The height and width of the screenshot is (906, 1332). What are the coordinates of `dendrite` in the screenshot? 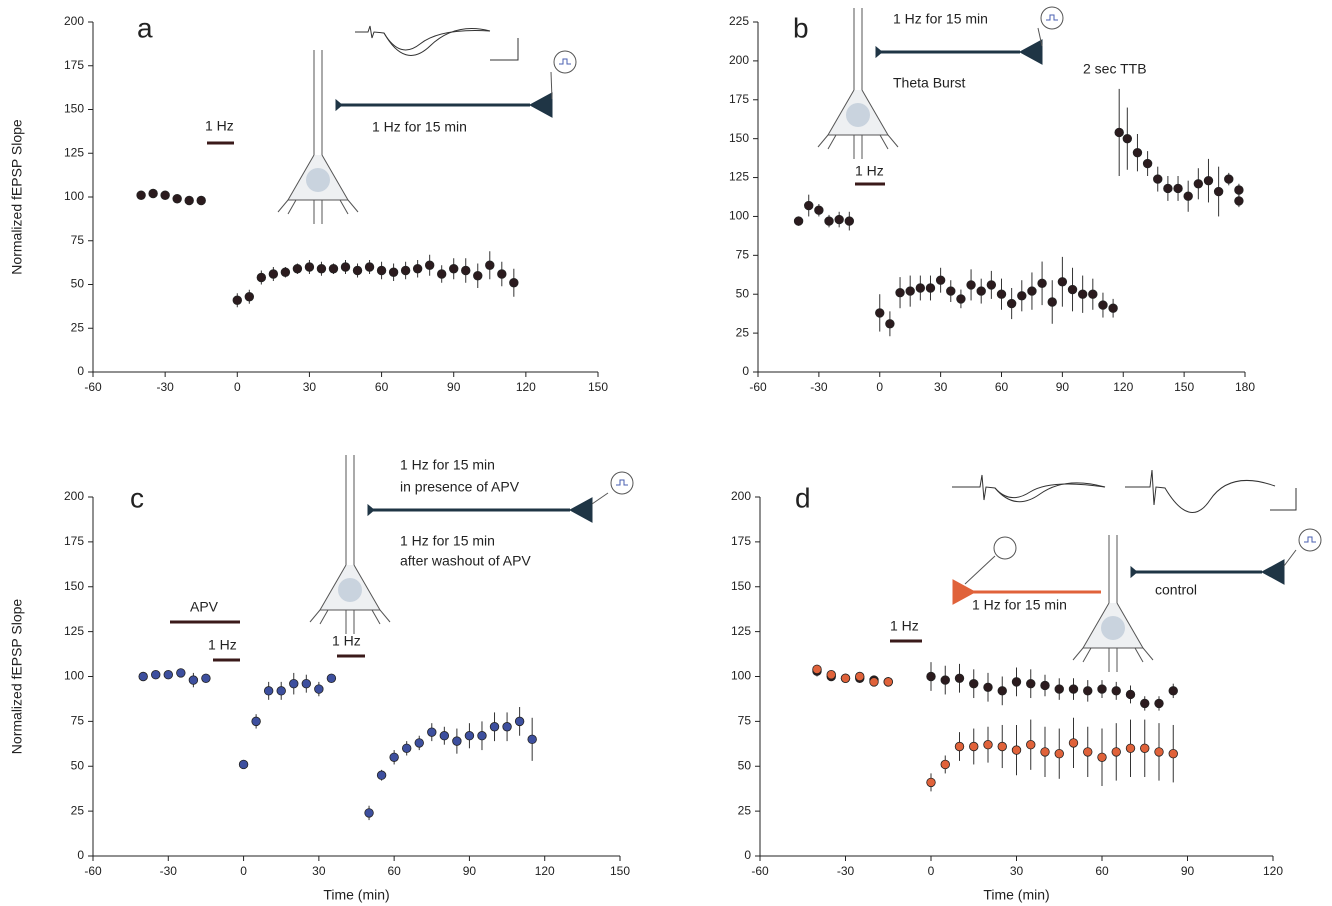 It's located at (858, 49).